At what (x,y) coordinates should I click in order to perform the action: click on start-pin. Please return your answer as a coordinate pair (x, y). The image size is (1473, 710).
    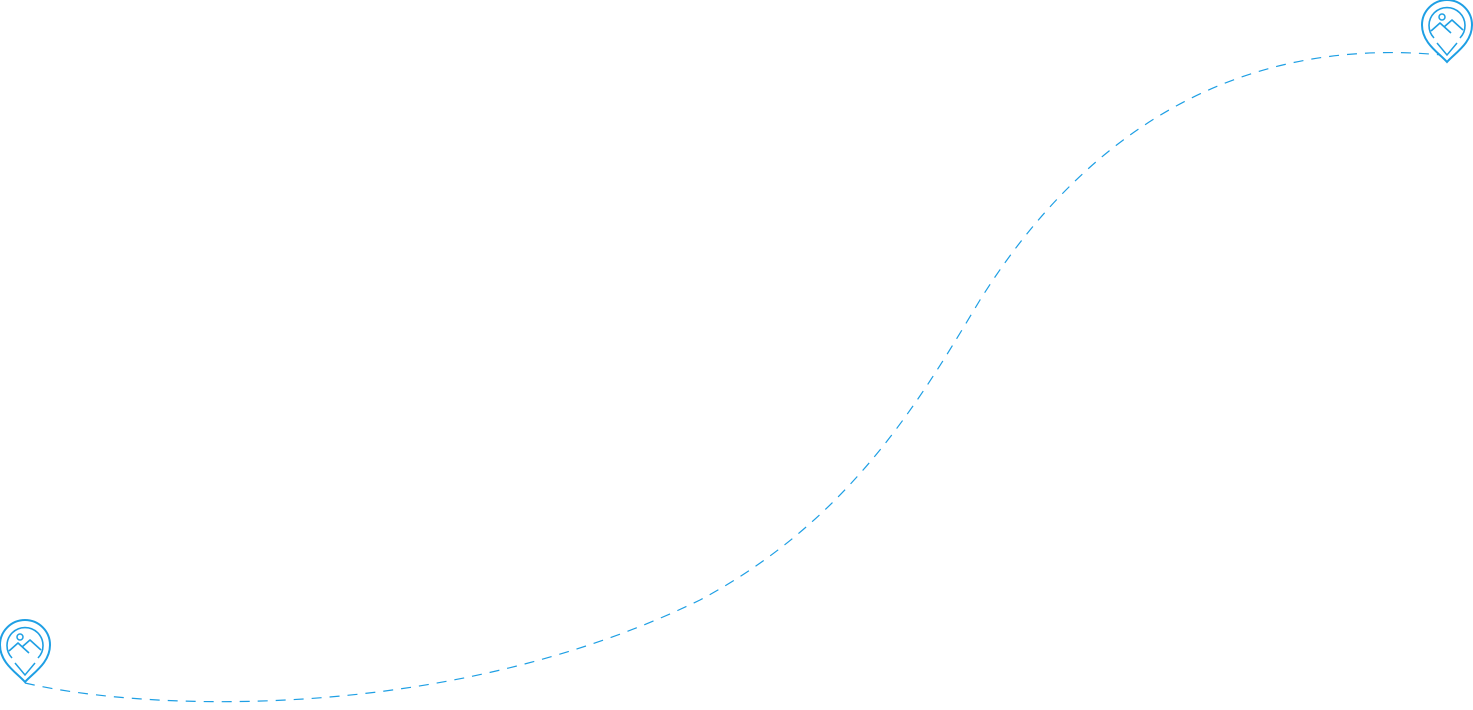
    Looking at the image, I should click on (25, 651).